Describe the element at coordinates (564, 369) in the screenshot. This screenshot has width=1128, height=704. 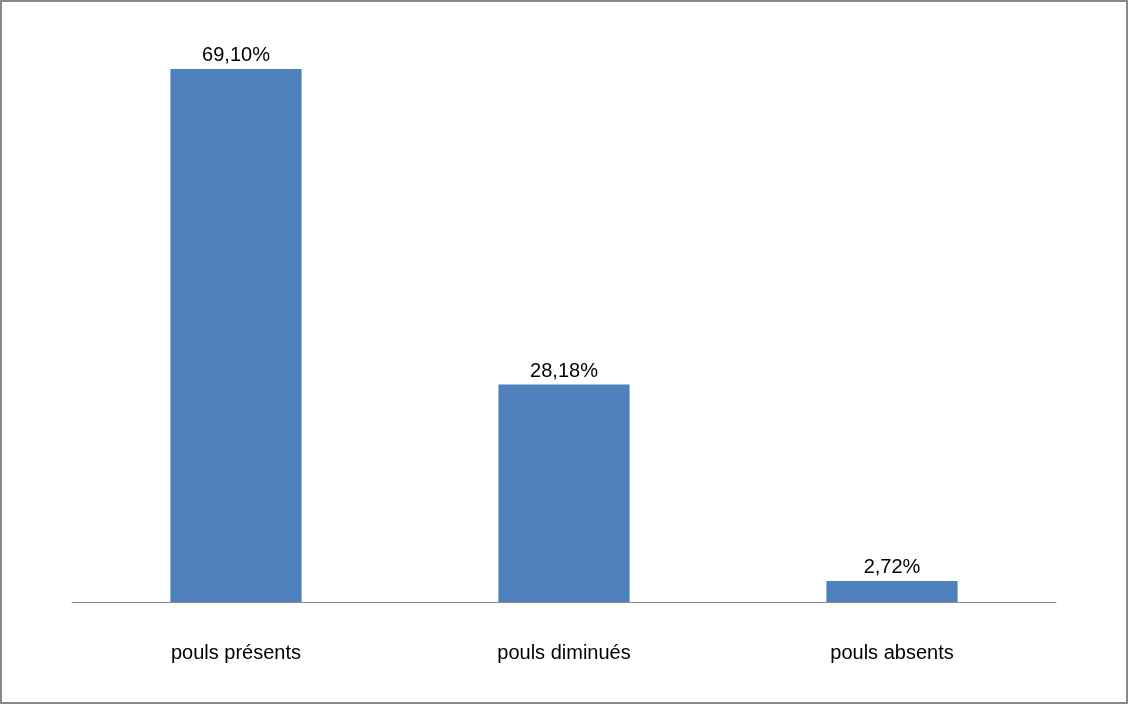
I see `data-label: 28,18%` at that location.